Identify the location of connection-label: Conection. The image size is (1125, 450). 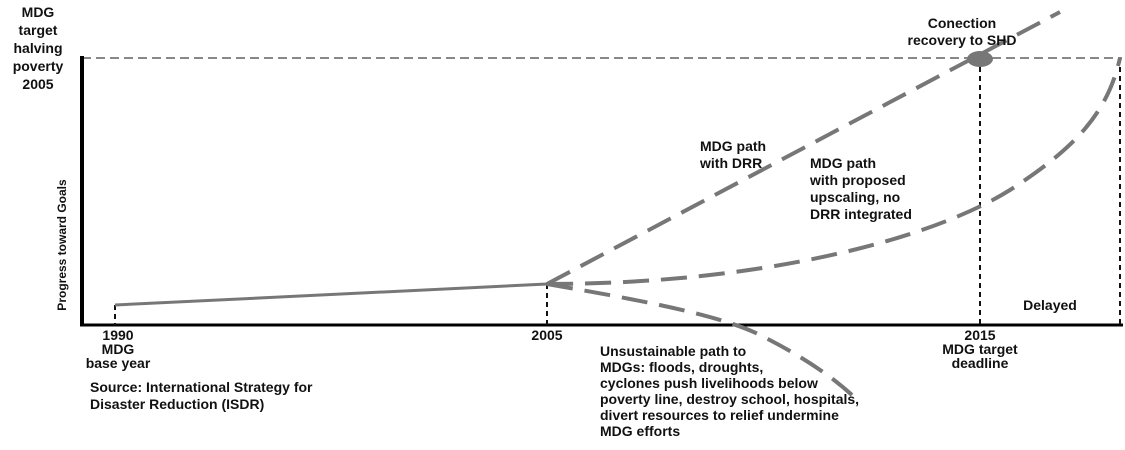
(962, 23).